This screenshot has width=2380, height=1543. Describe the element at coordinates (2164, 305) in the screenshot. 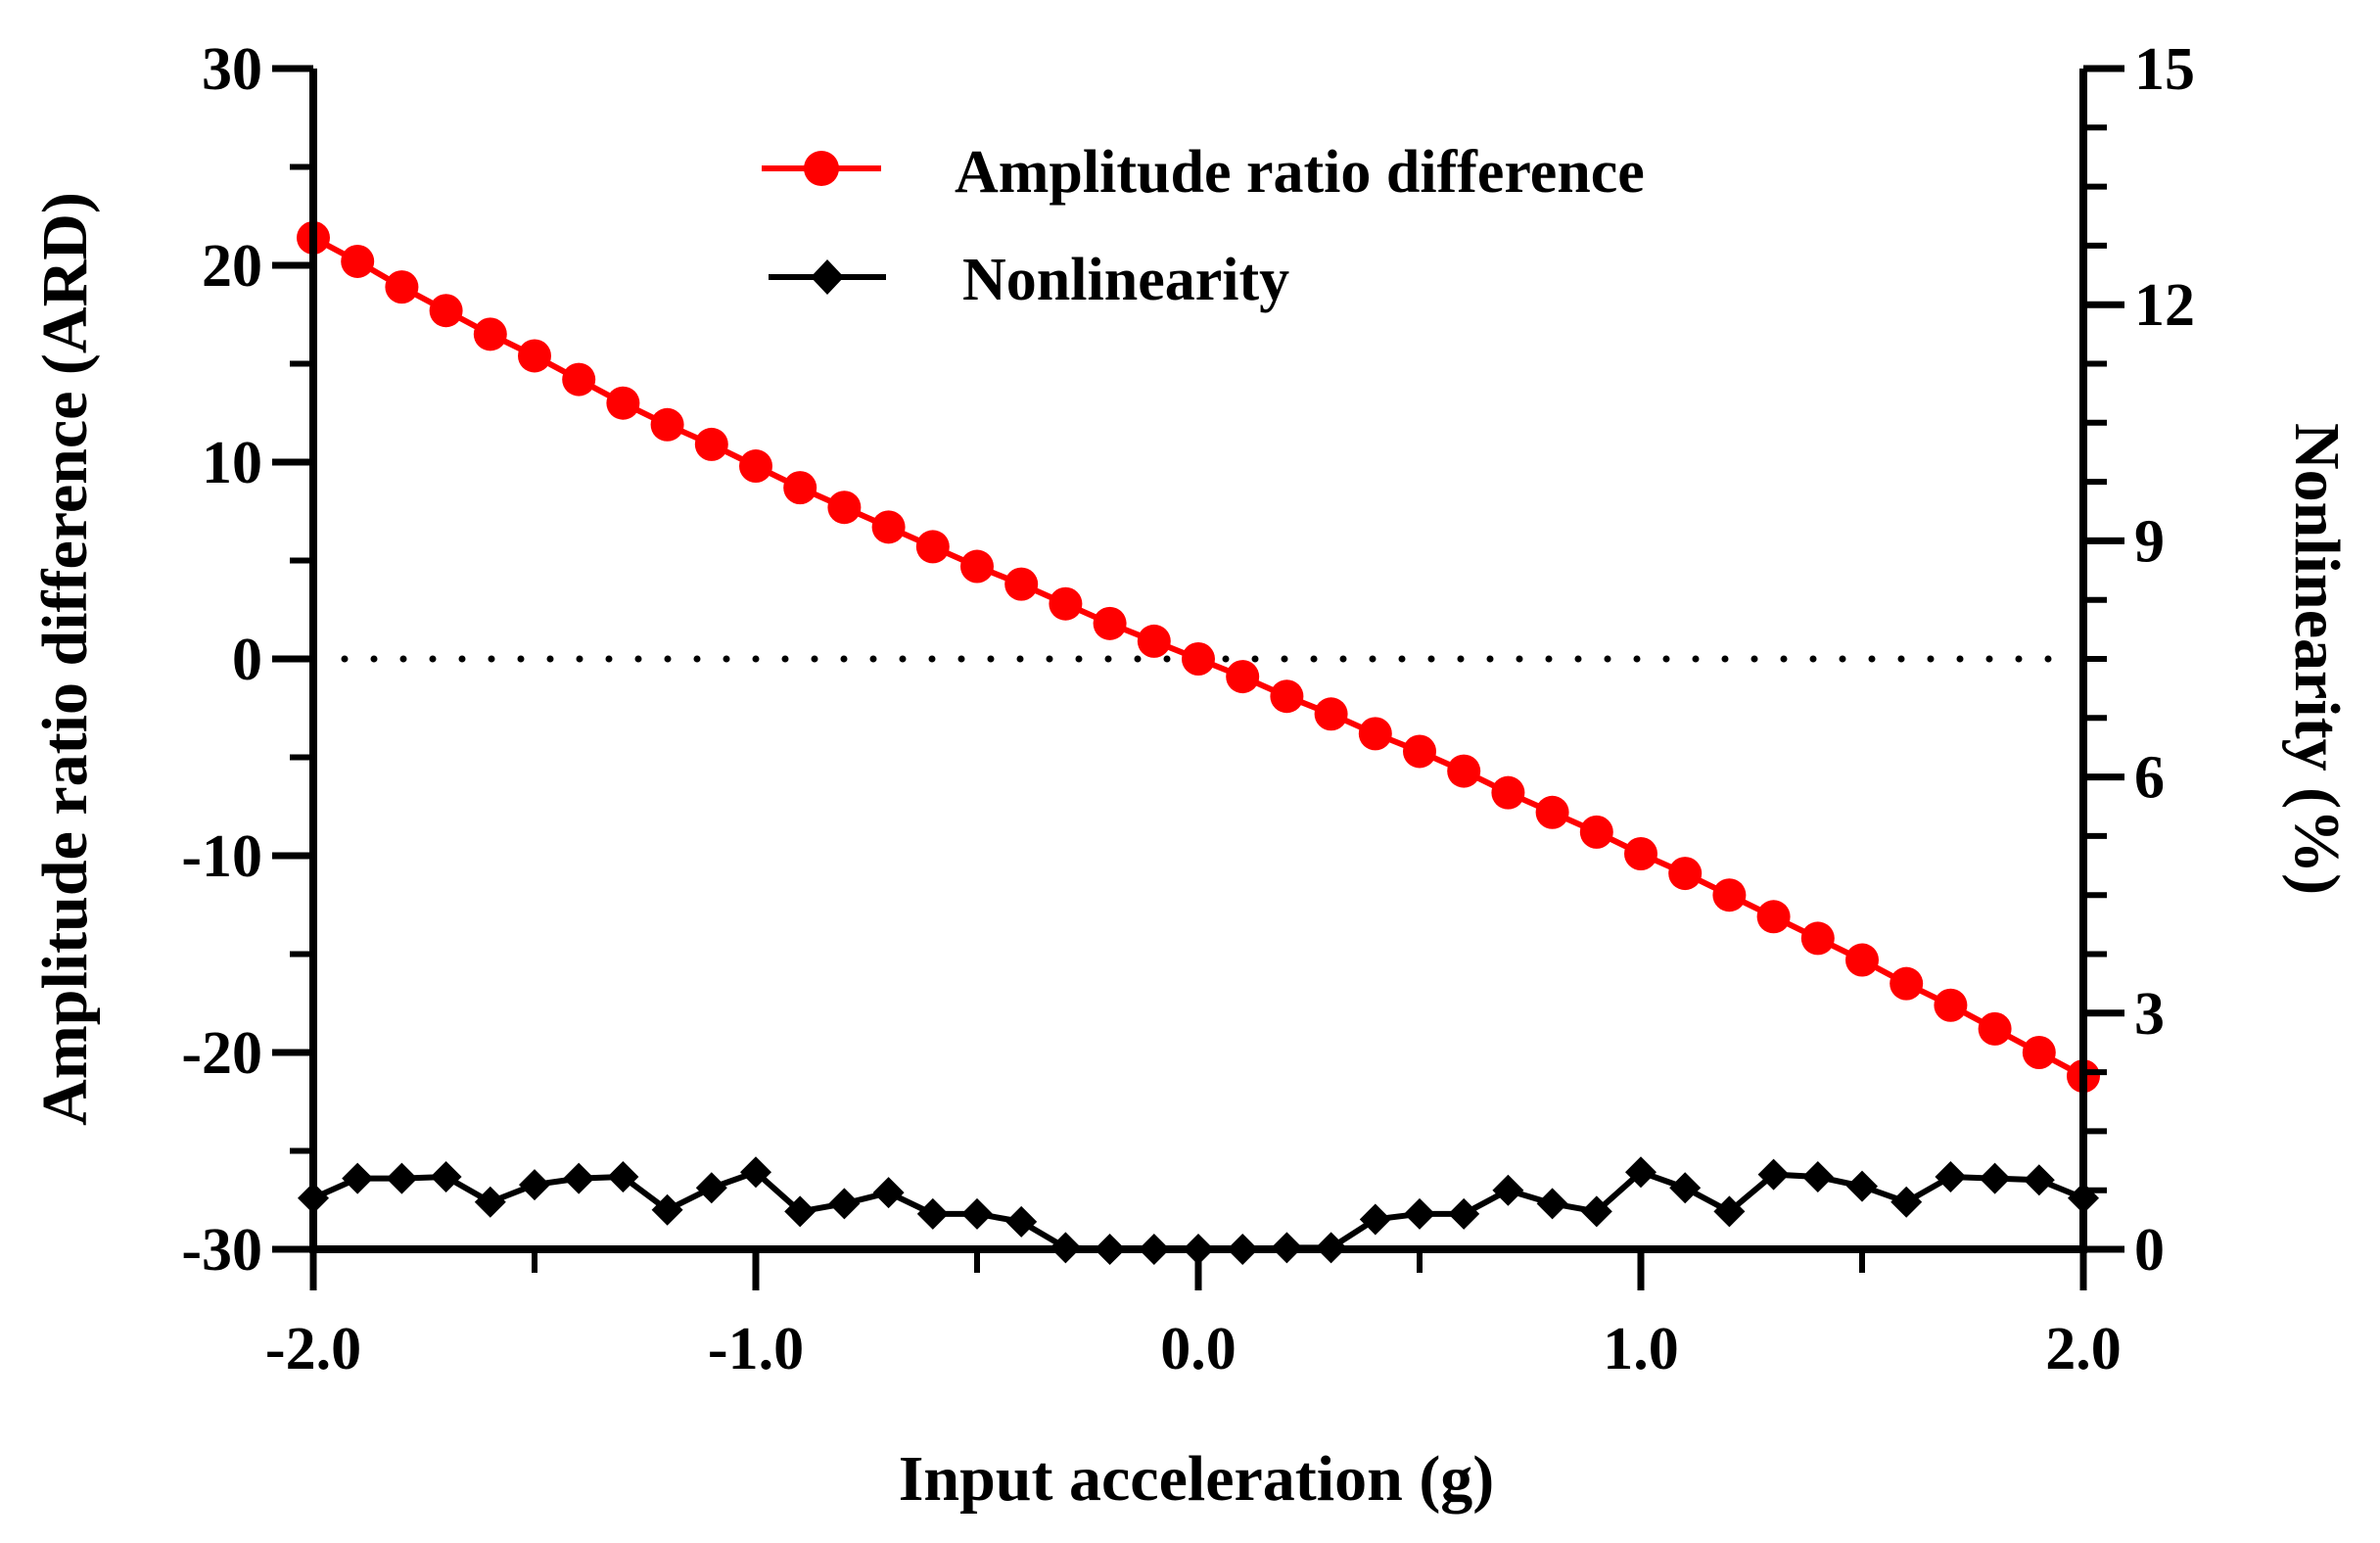

I see `y-right-tick-label: 12` at that location.